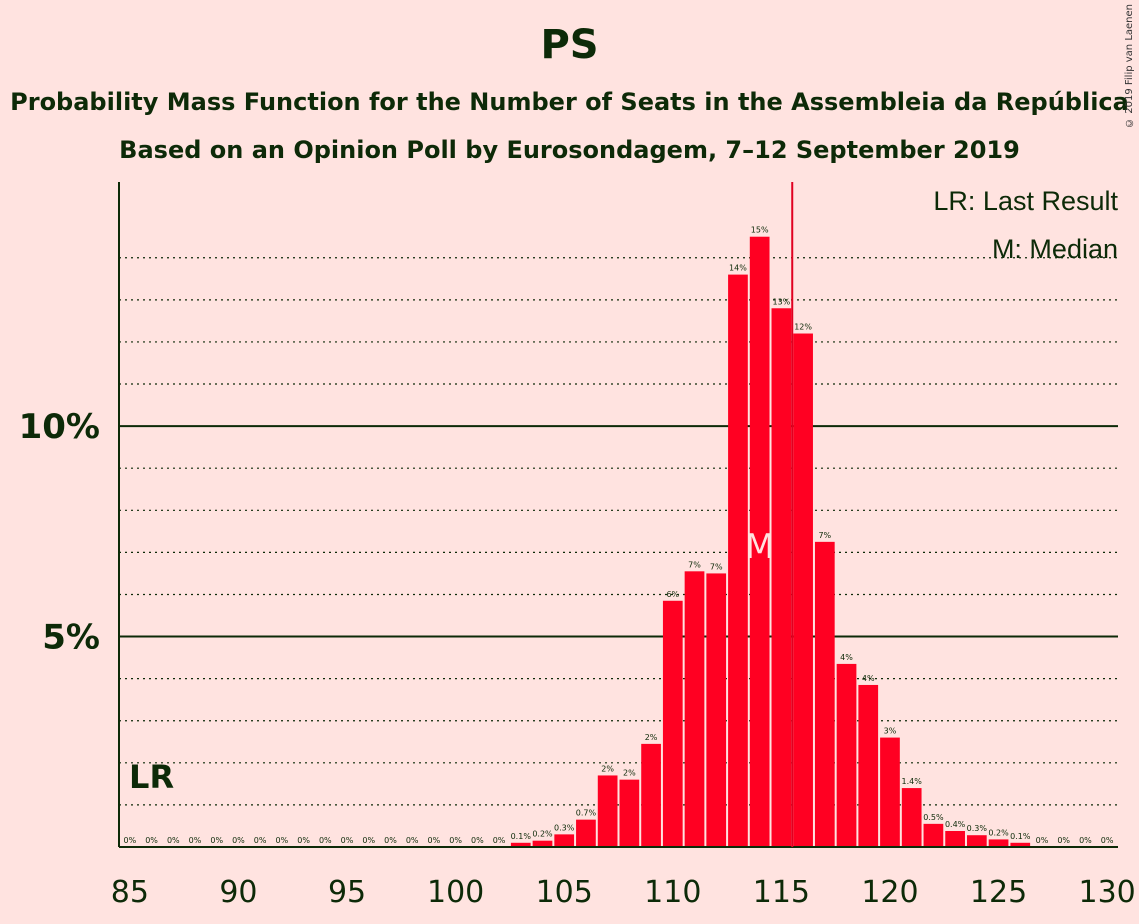 The image size is (1139, 924). What do you see at coordinates (889, 892) in the screenshot?
I see `x-tick-label: 120` at bounding box center [889, 892].